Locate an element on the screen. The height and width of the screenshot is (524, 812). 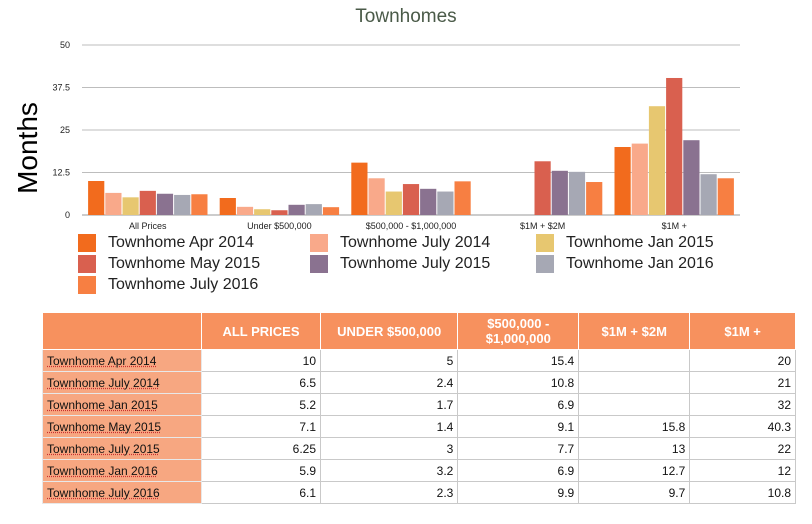
x-tick-label: $1M + $2M is located at coordinates (542, 226).